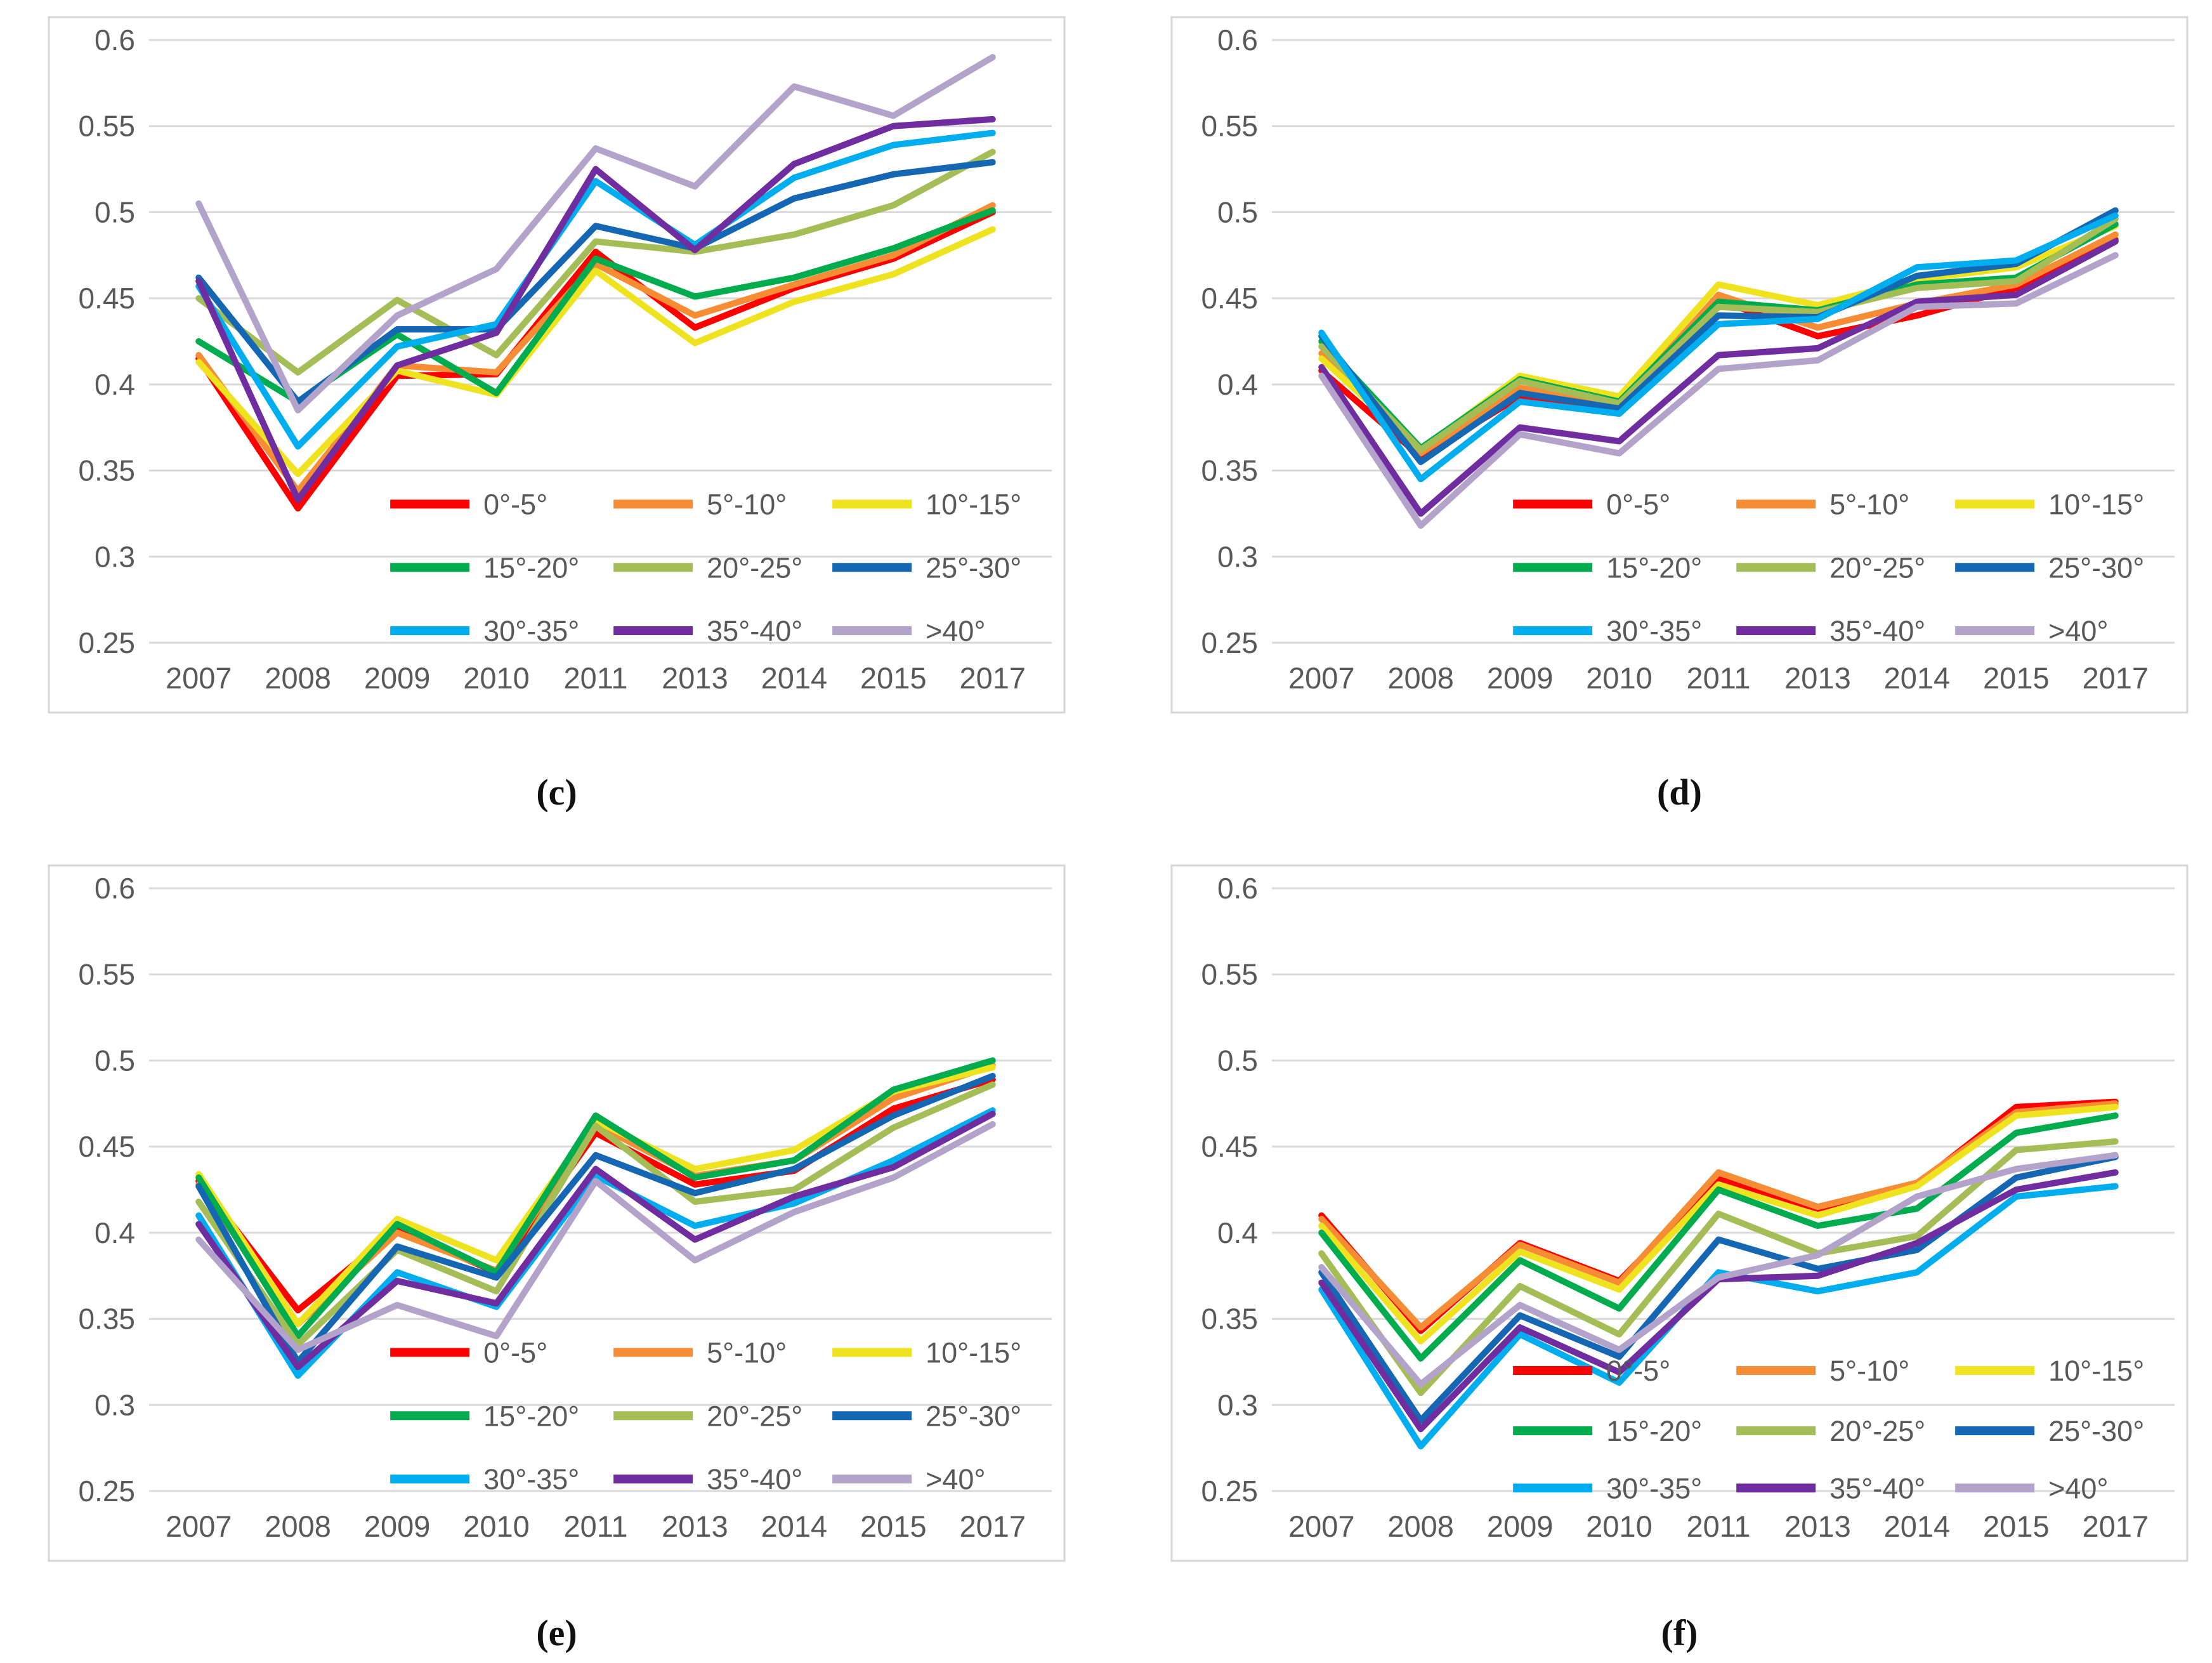 This screenshot has height=1663, width=2212. What do you see at coordinates (115, 888) in the screenshot?
I see `y-tick-label: 0.6` at bounding box center [115, 888].